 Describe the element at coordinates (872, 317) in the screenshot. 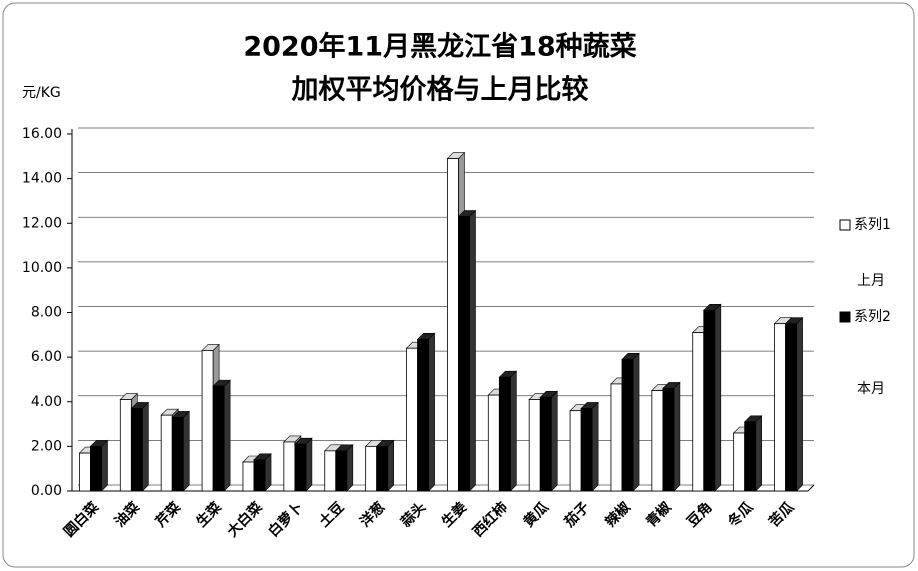

I see `legend-label: 系列2` at that location.